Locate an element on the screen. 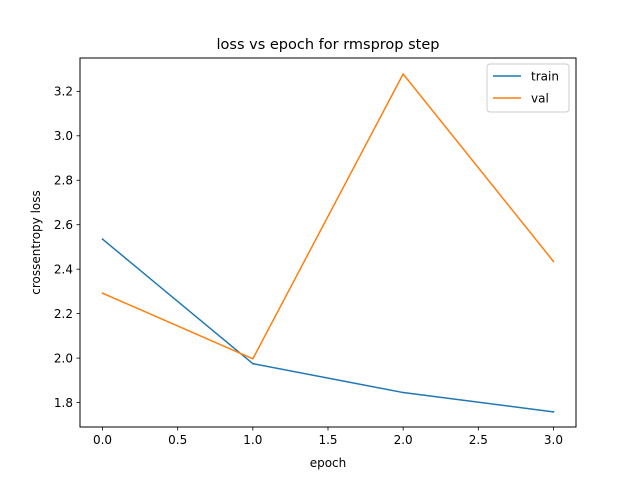 This screenshot has width=640, height=480. legend-label-train: train is located at coordinates (545, 76).